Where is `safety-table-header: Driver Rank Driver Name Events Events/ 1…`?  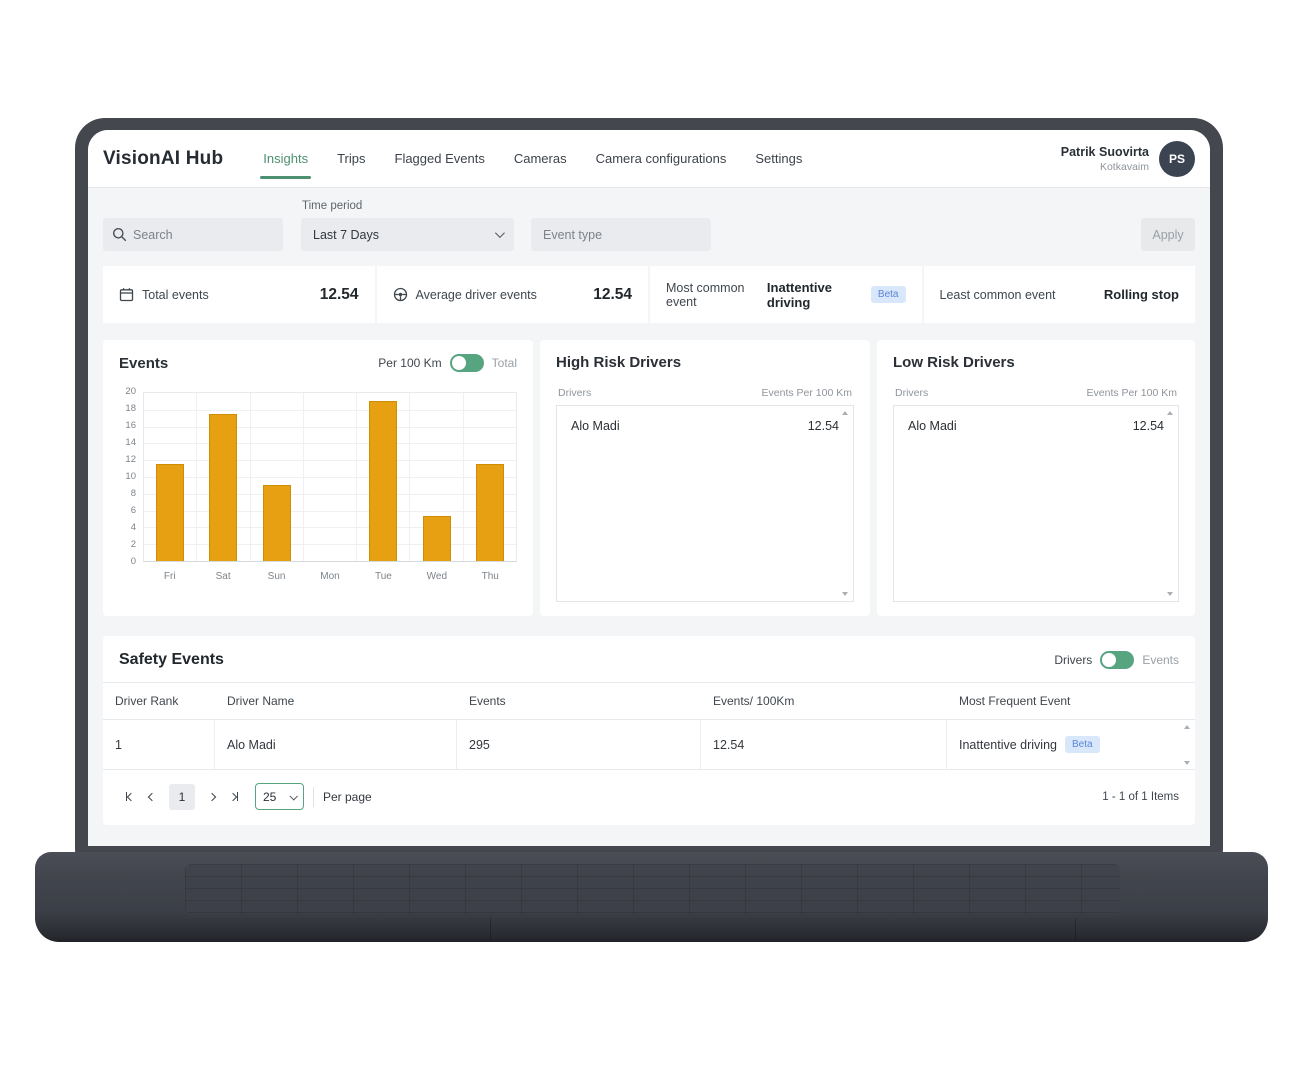 safety-table-header: Driver Rank Driver Name Events Events/ 1… is located at coordinates (649, 701).